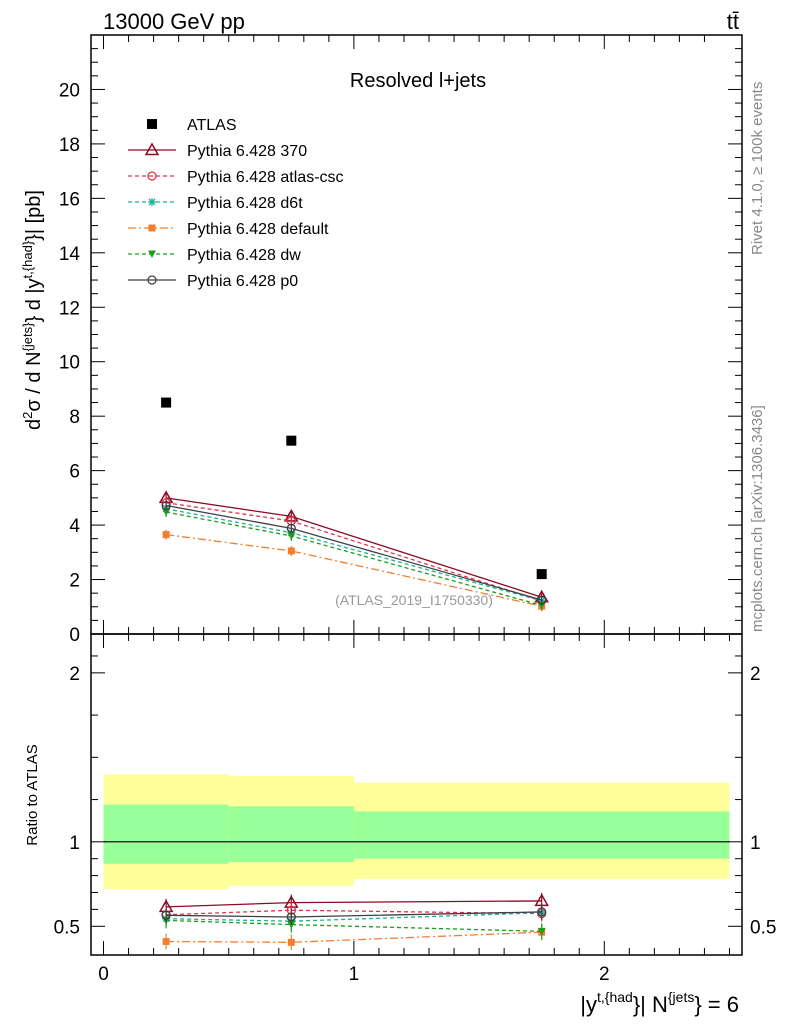  What do you see at coordinates (354, 917) in the screenshot?
I see `ratio-line-pythia-6-428-d6t` at bounding box center [354, 917].